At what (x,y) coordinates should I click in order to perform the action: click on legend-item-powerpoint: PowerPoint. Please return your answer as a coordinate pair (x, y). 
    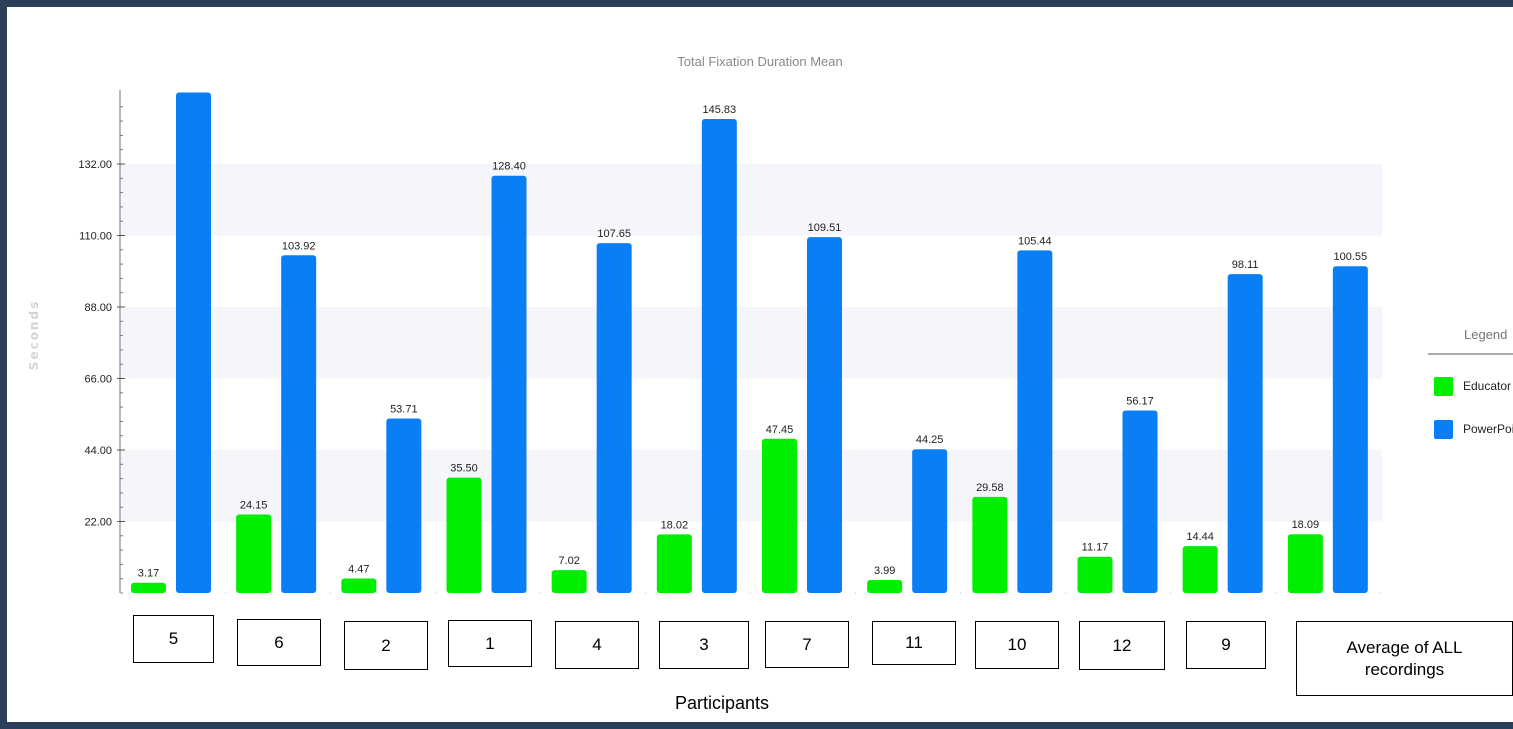
    Looking at the image, I should click on (1473, 429).